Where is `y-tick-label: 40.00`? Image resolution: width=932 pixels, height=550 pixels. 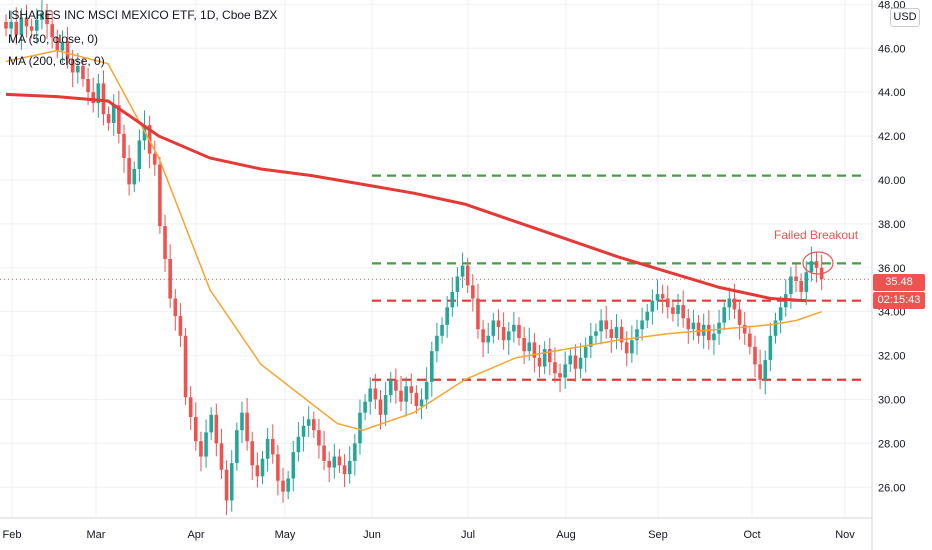 y-tick-label: 40.00 is located at coordinates (892, 181).